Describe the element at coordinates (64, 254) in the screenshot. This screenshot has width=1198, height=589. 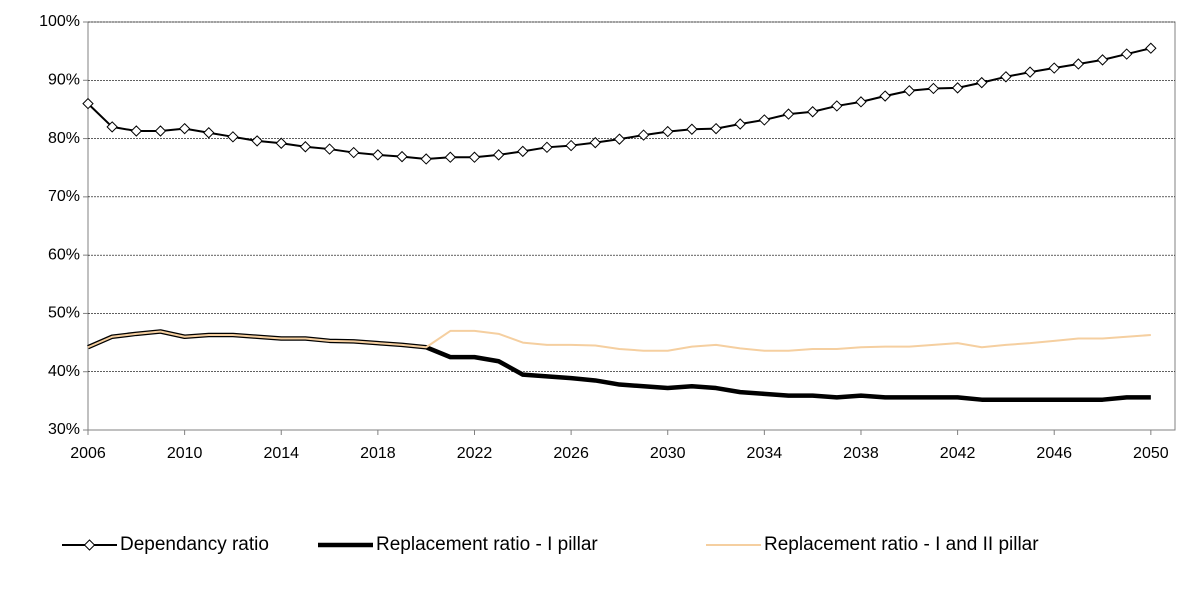
I see `y-tick-label: 60%` at that location.